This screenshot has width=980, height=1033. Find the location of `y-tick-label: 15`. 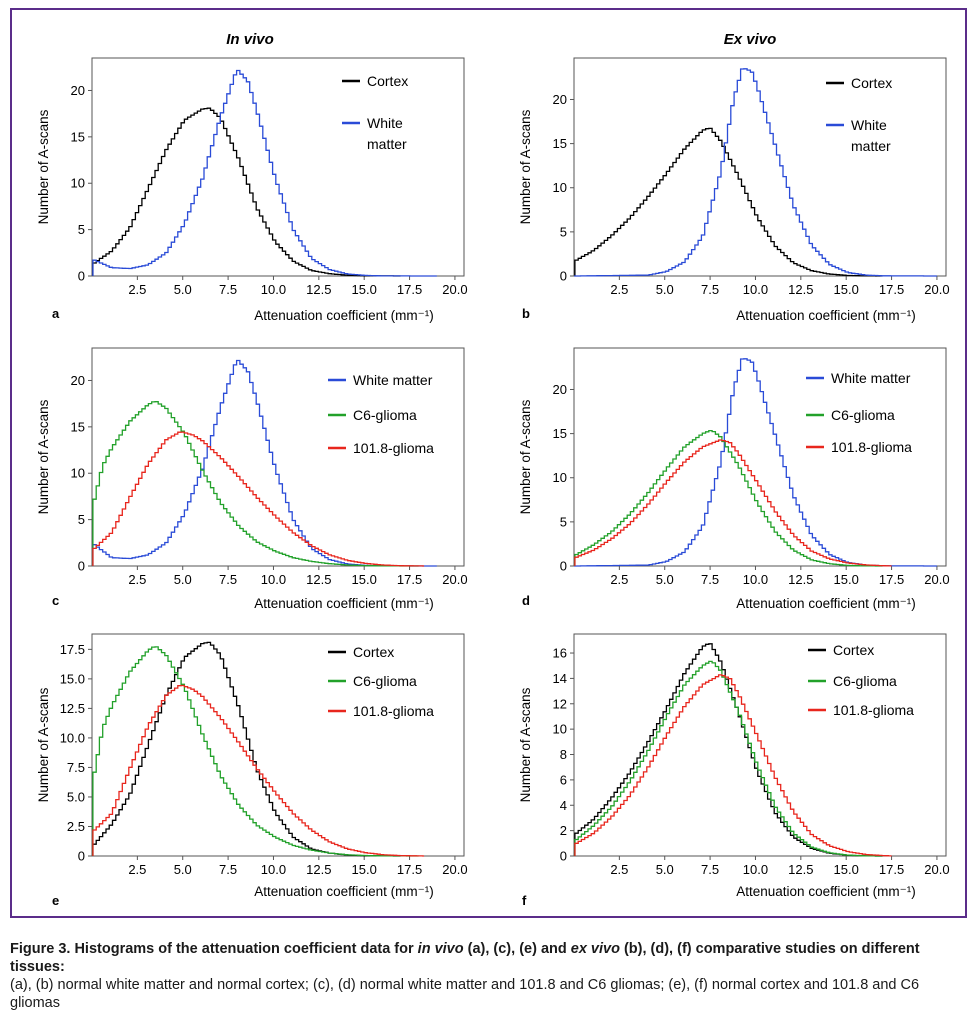

y-tick-label: 15 is located at coordinates (78, 136).